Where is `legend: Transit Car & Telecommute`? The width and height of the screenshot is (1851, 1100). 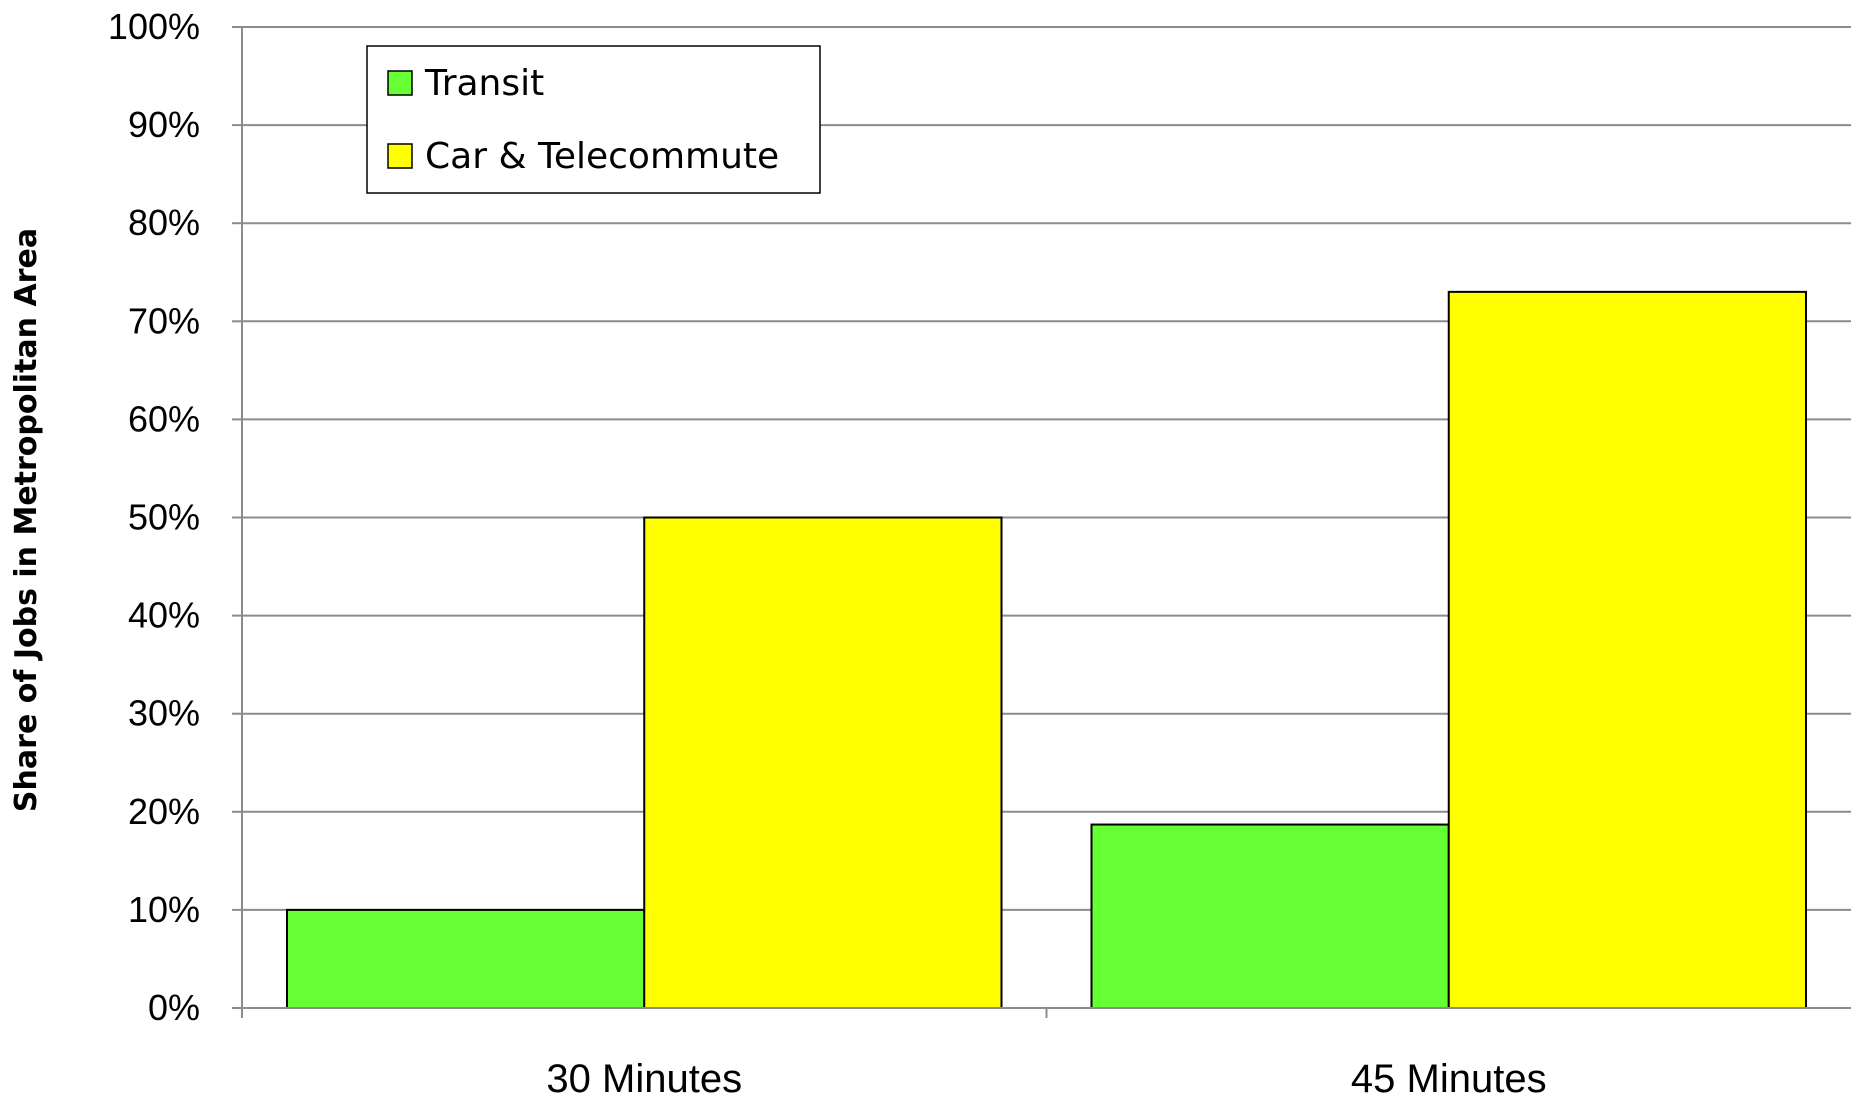
legend: Transit Car & Telecommute is located at coordinates (593, 119).